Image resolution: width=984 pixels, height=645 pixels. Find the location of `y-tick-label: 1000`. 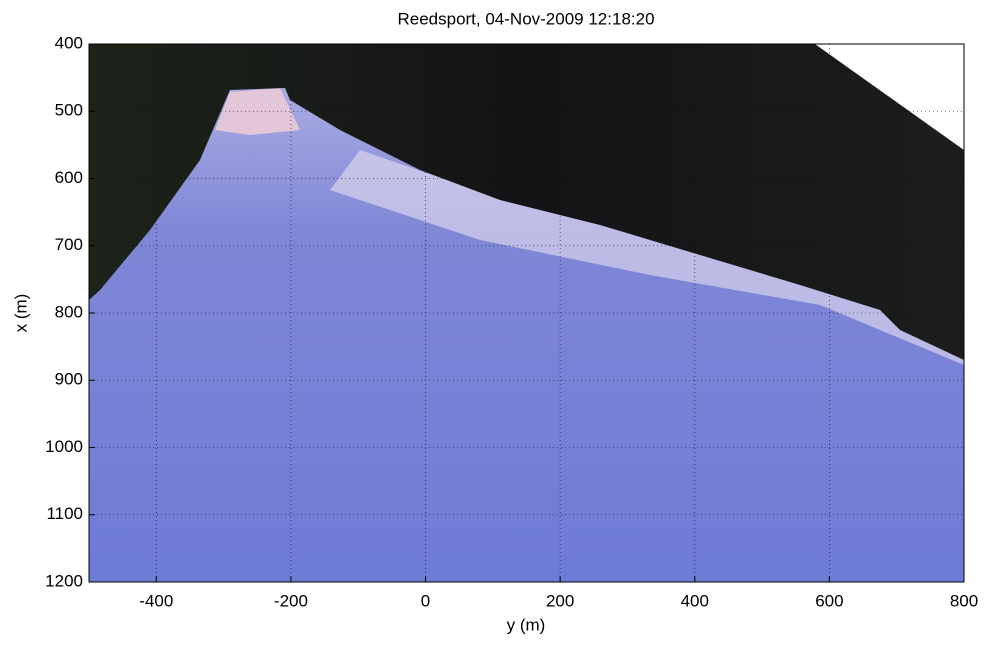

y-tick-label: 1000 is located at coordinates (64, 446).